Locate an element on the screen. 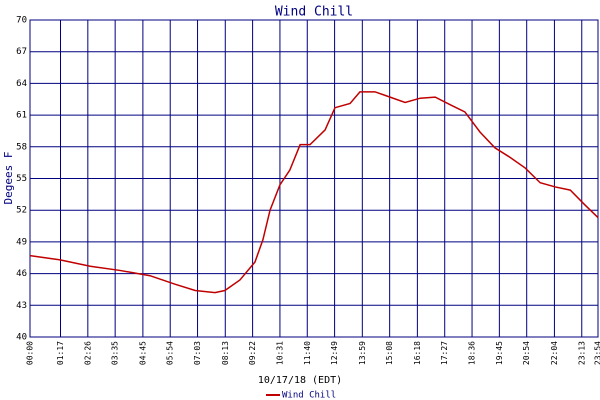 This screenshot has height=400, width=600. y-tick-label: 55 is located at coordinates (21, 179).